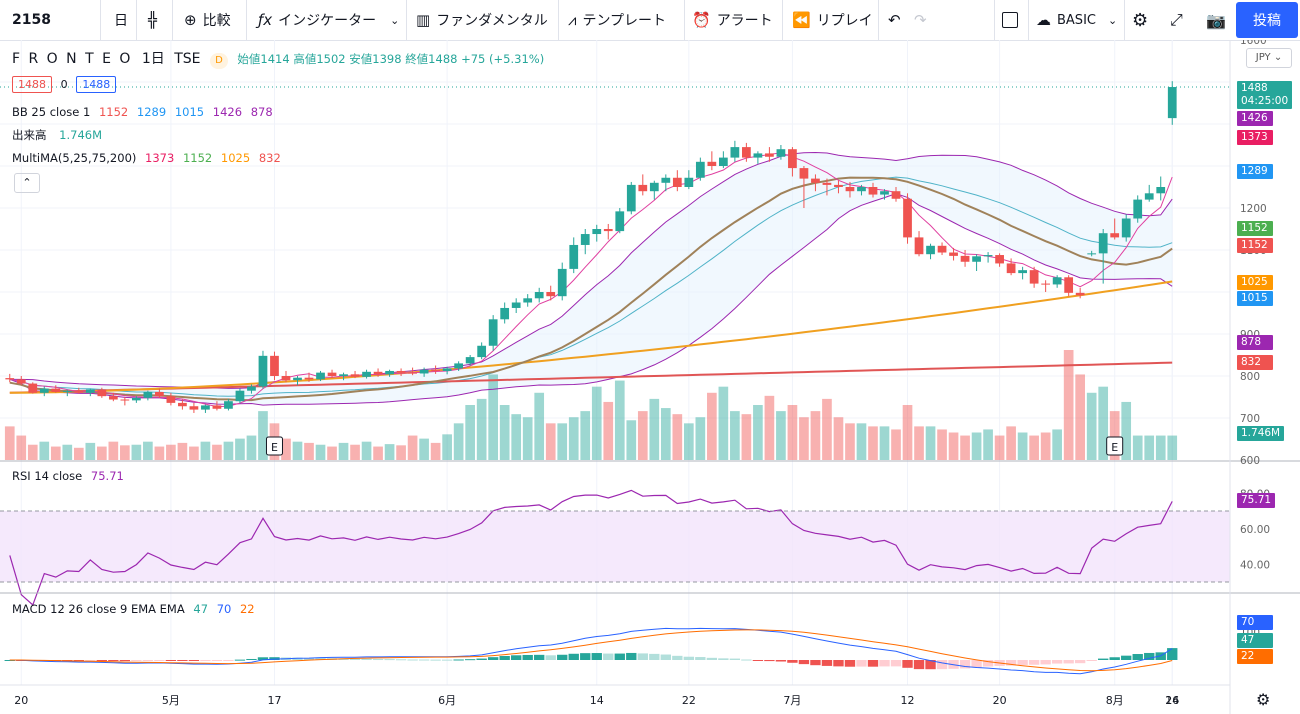 The image size is (1300, 714). What do you see at coordinates (1010, 20) in the screenshot?
I see `layout-toggle-button` at bounding box center [1010, 20].